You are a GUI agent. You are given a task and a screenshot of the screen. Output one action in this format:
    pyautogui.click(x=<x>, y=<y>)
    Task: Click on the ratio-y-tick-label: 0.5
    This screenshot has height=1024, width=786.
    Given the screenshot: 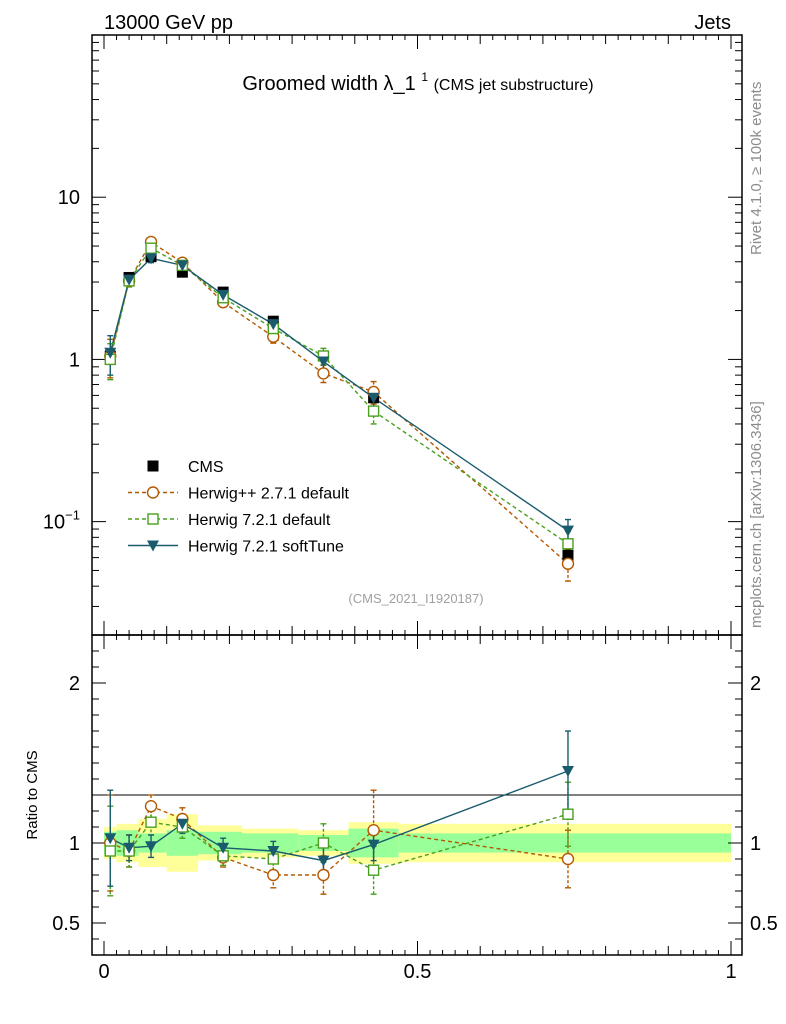 What is the action you would take?
    pyautogui.click(x=66, y=924)
    